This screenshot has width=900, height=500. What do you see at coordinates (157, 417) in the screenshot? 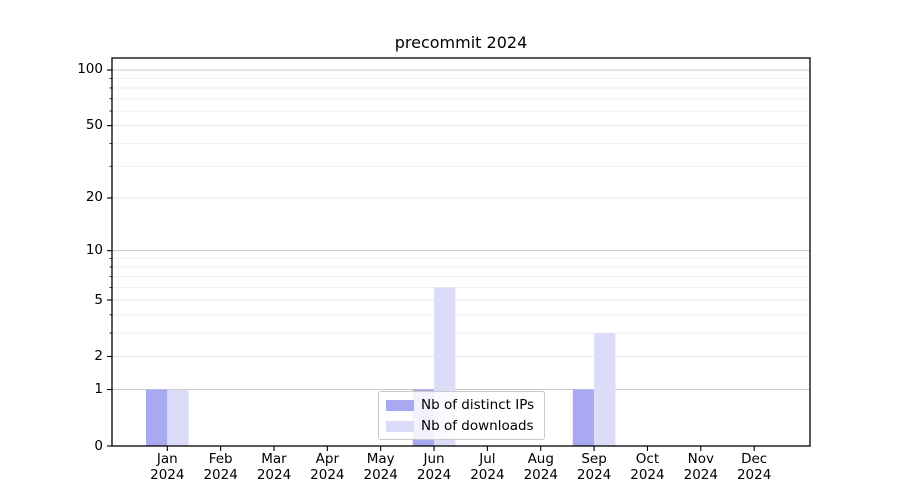
I see `bar-ips-jan` at bounding box center [157, 417].